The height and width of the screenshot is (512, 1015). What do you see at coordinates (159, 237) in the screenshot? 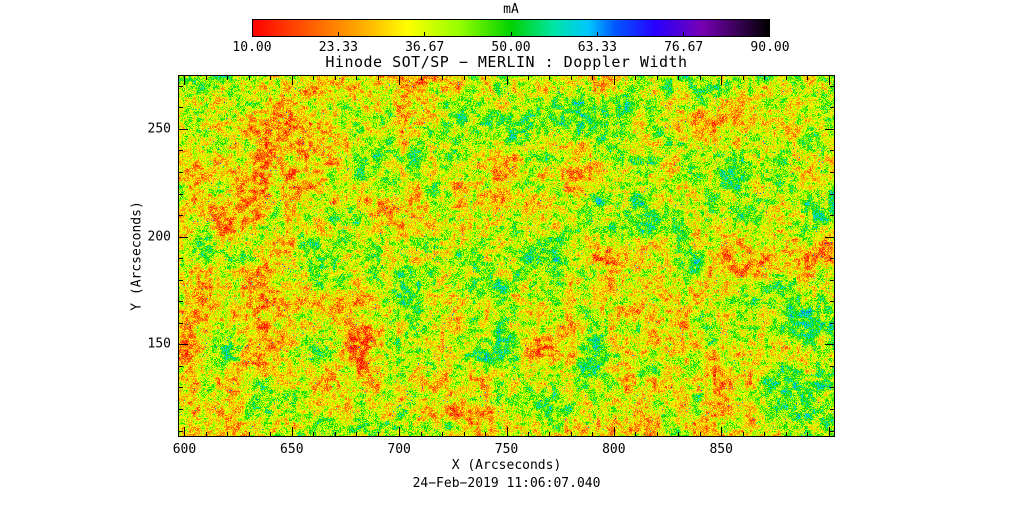
I see `y-tick-label: 200` at bounding box center [159, 237].